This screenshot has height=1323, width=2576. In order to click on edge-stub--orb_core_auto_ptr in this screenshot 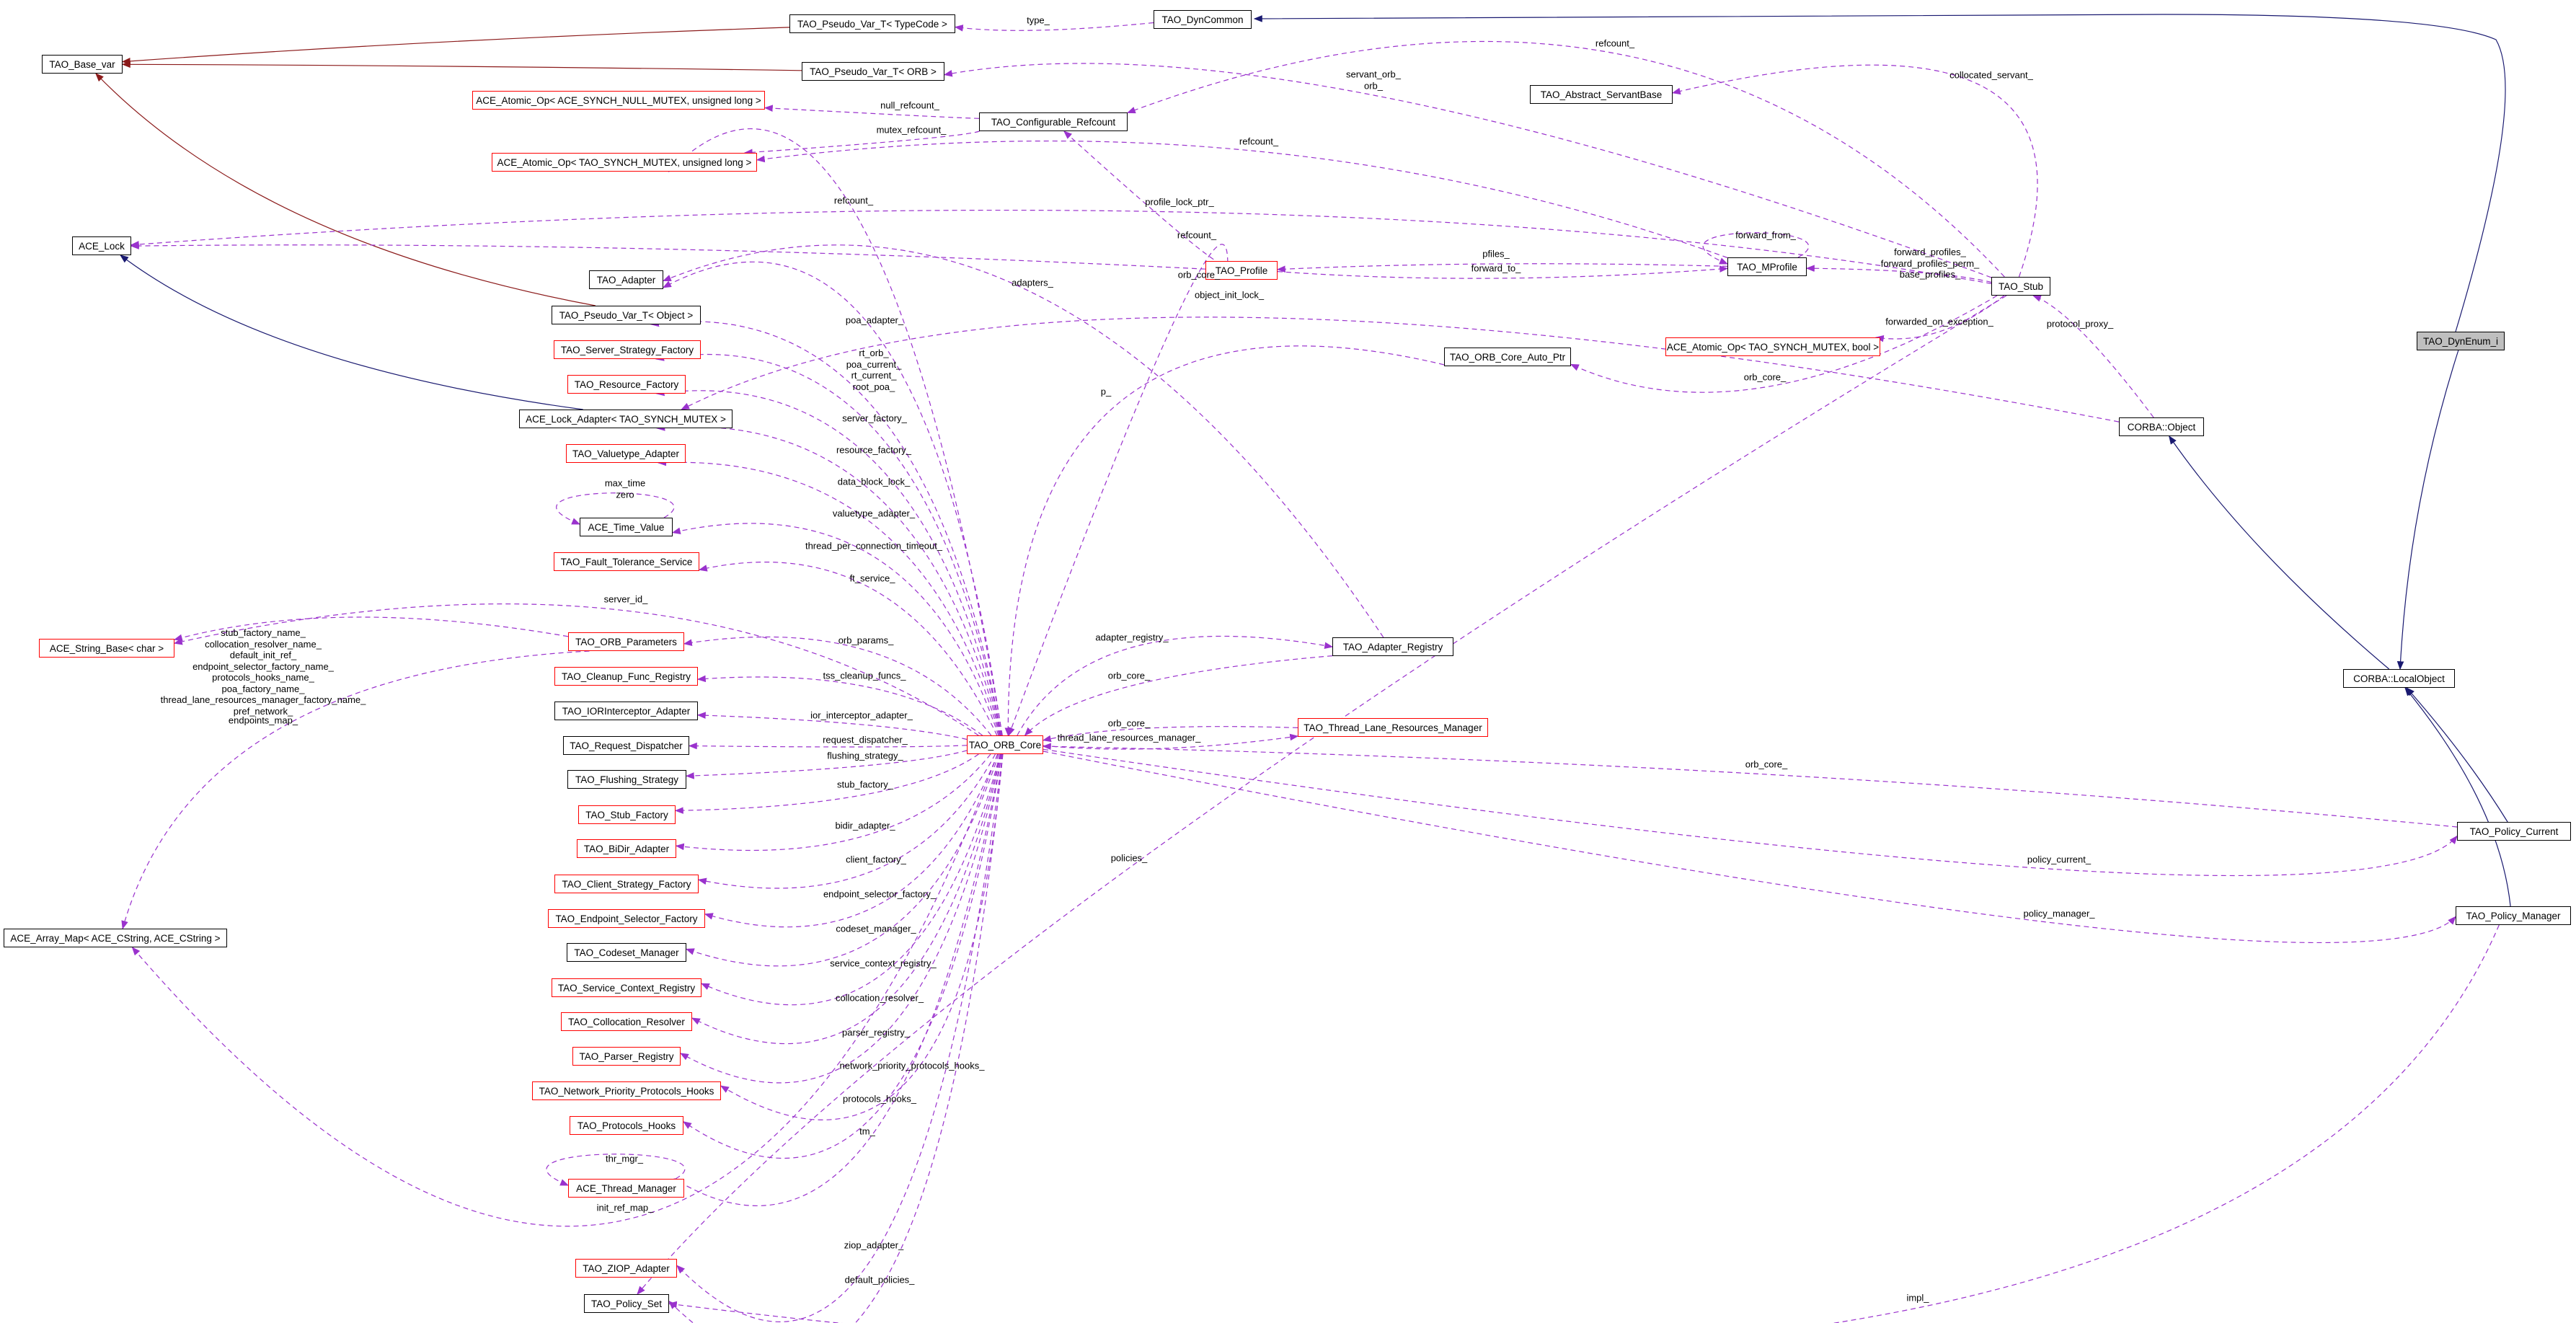, I will do `click(1784, 344)`.